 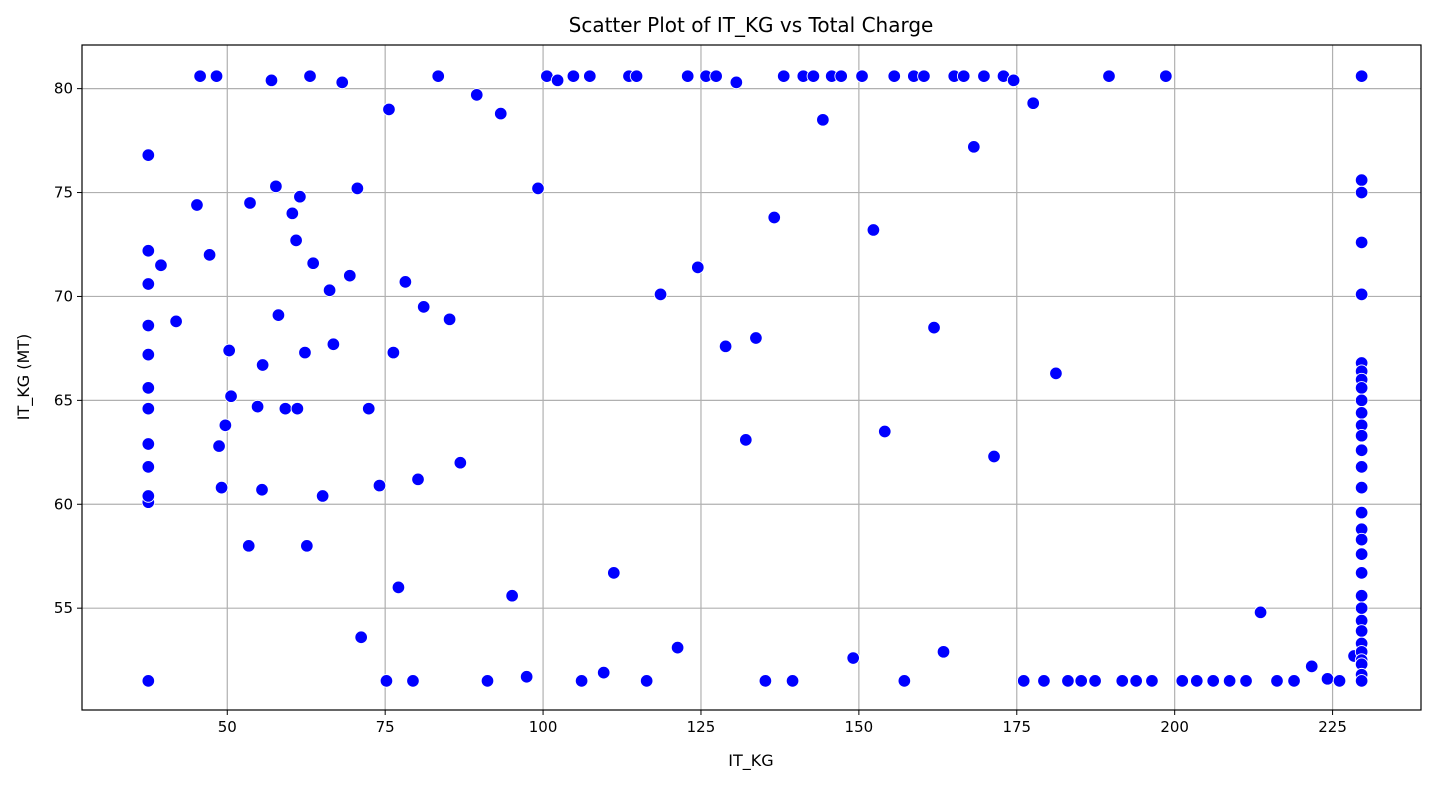 What do you see at coordinates (859, 727) in the screenshot?
I see `x-tick-label: 150` at bounding box center [859, 727].